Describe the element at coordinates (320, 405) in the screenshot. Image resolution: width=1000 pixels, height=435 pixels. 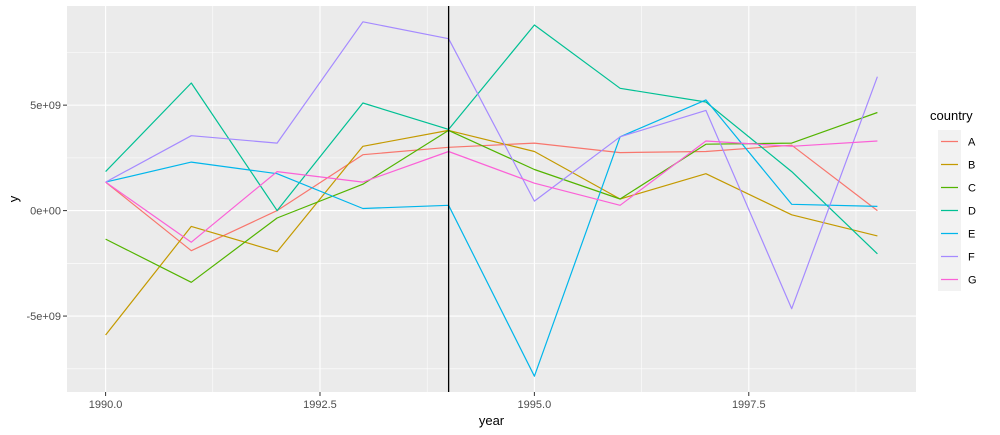
I see `x-tick-label: 1992.5` at that location.